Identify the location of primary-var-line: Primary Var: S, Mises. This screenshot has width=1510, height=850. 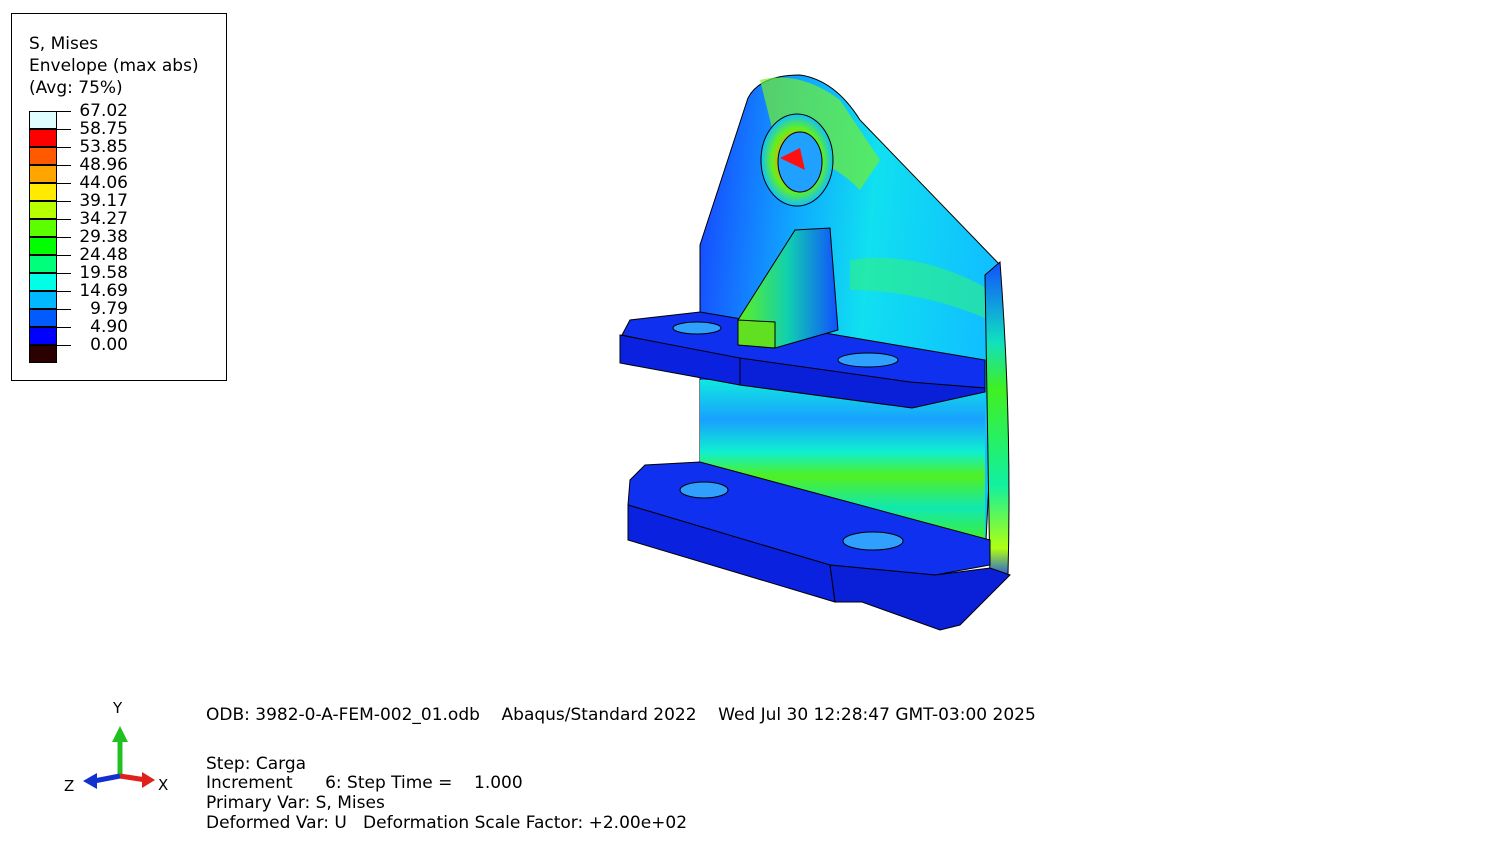
(295, 803).